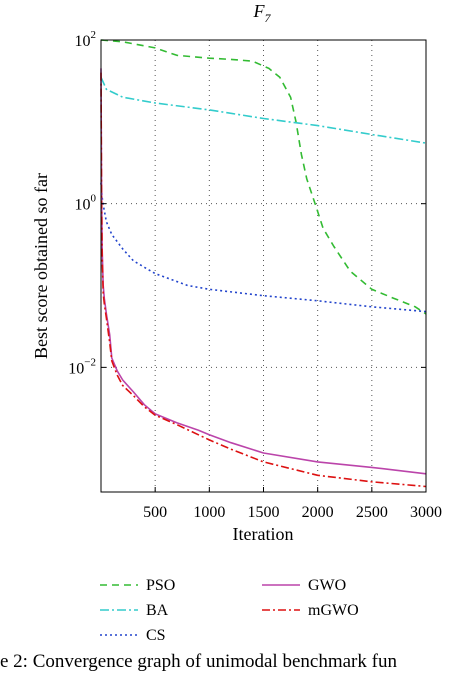 The height and width of the screenshot is (674, 474). I want to click on y-tick-label: 10⁻², so click(82, 366).